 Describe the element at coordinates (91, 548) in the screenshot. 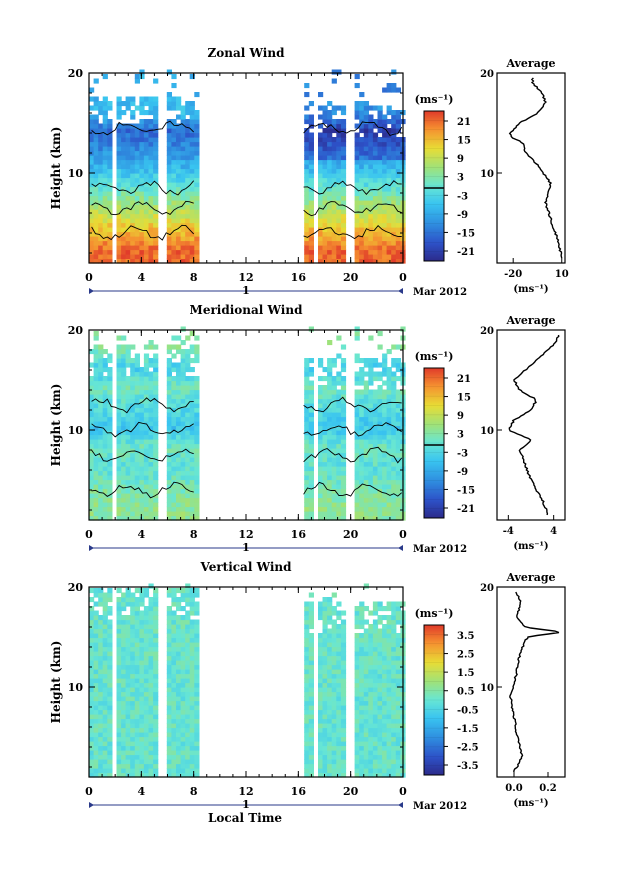

I see `date-arrow-left` at that location.